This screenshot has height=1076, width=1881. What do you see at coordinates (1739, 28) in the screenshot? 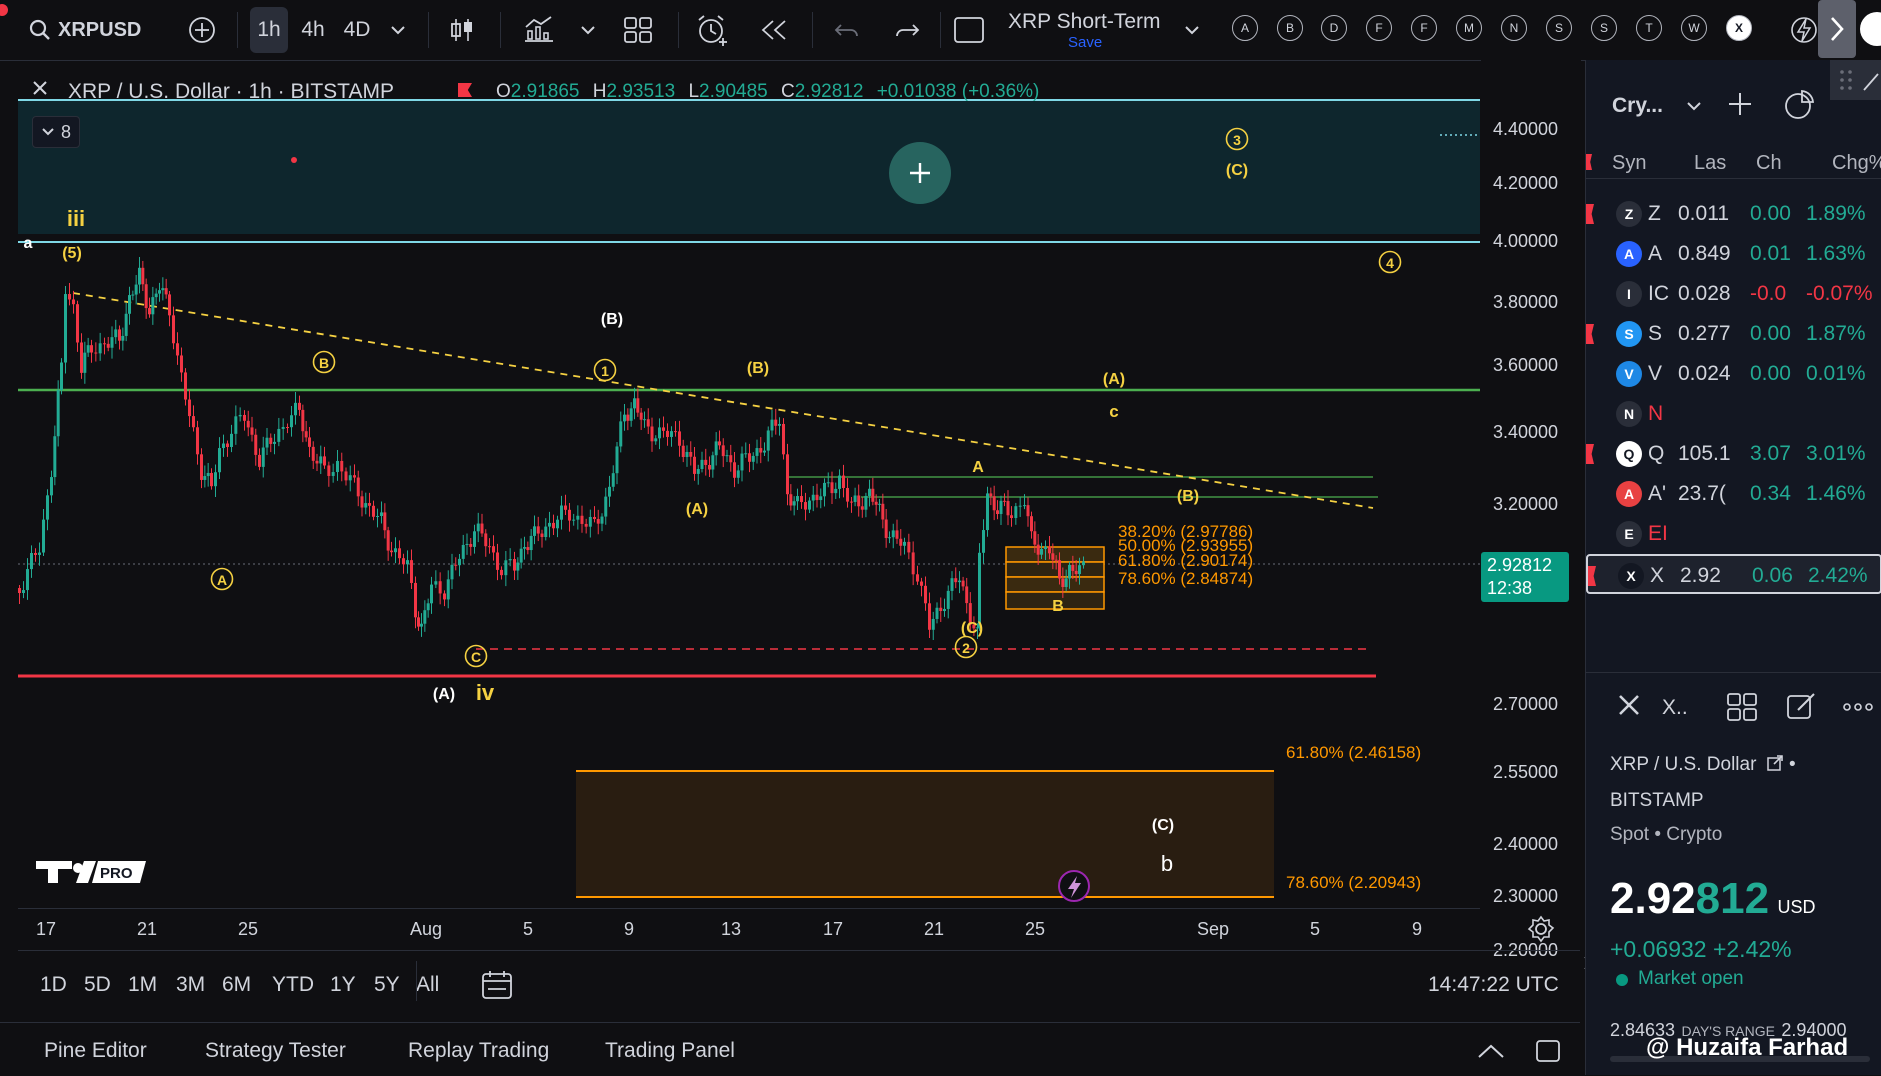
I see `quick-symbol-x-11: X` at bounding box center [1739, 28].